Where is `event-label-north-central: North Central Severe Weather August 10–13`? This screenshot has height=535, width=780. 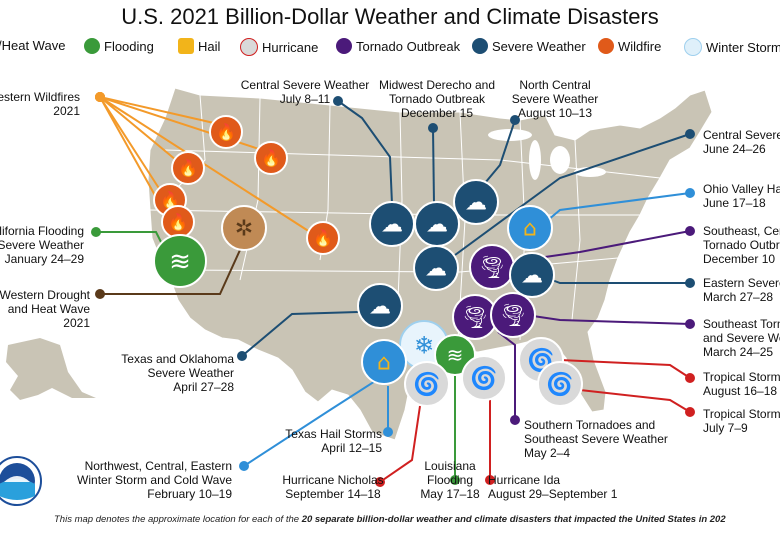 event-label-north-central: North Central Severe Weather August 10–13 is located at coordinates (555, 99).